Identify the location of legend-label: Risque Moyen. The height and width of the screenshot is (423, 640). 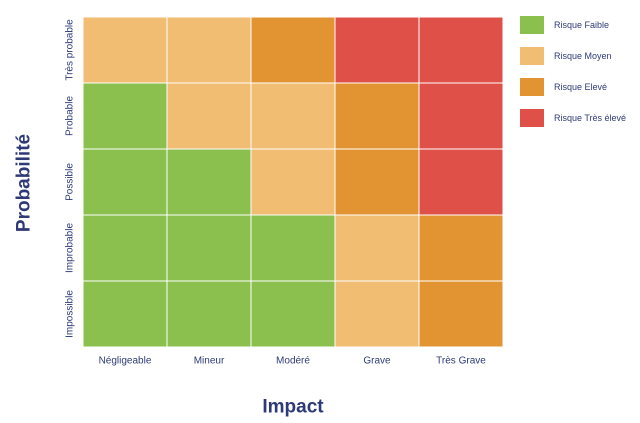
(583, 56).